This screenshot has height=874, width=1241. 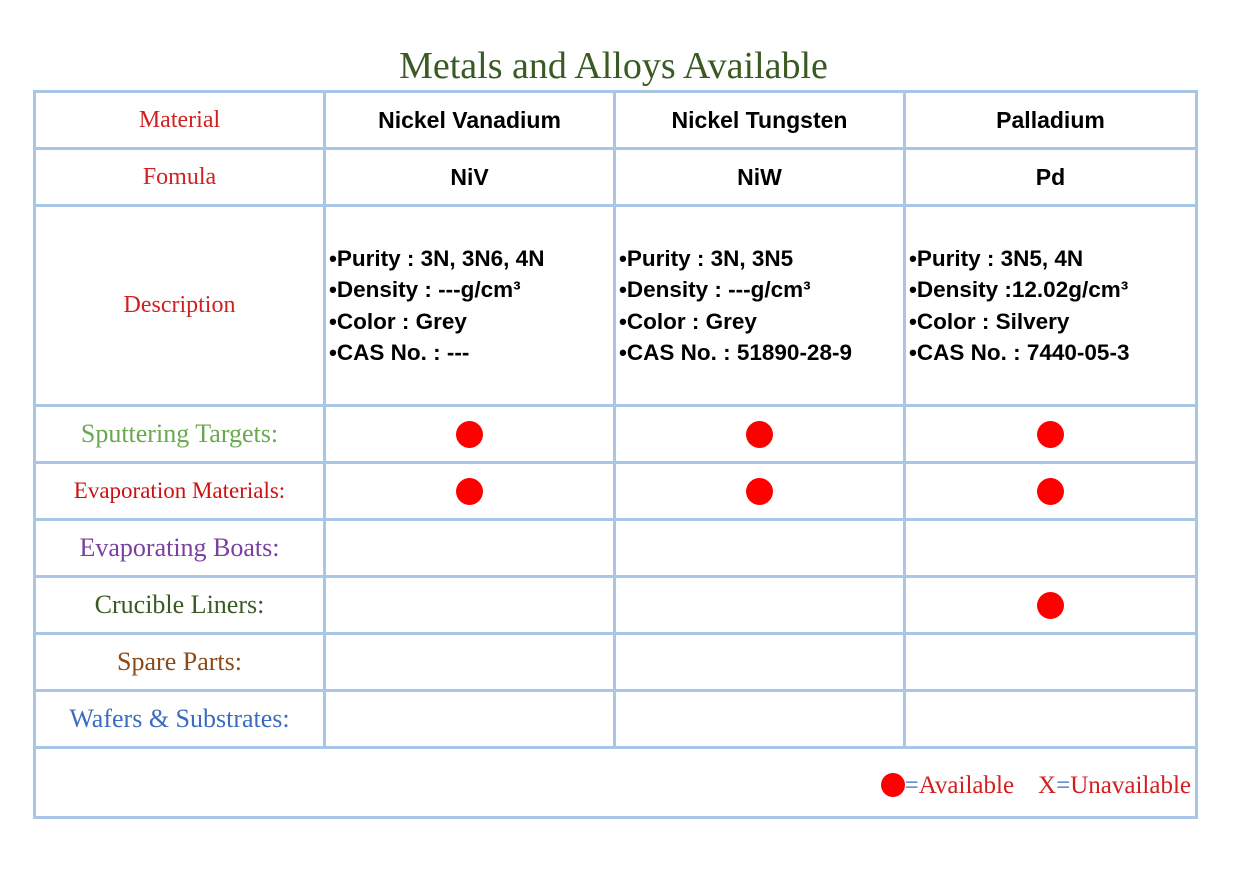 I want to click on formula-label-cell: Fomula, so click(x=179, y=177).